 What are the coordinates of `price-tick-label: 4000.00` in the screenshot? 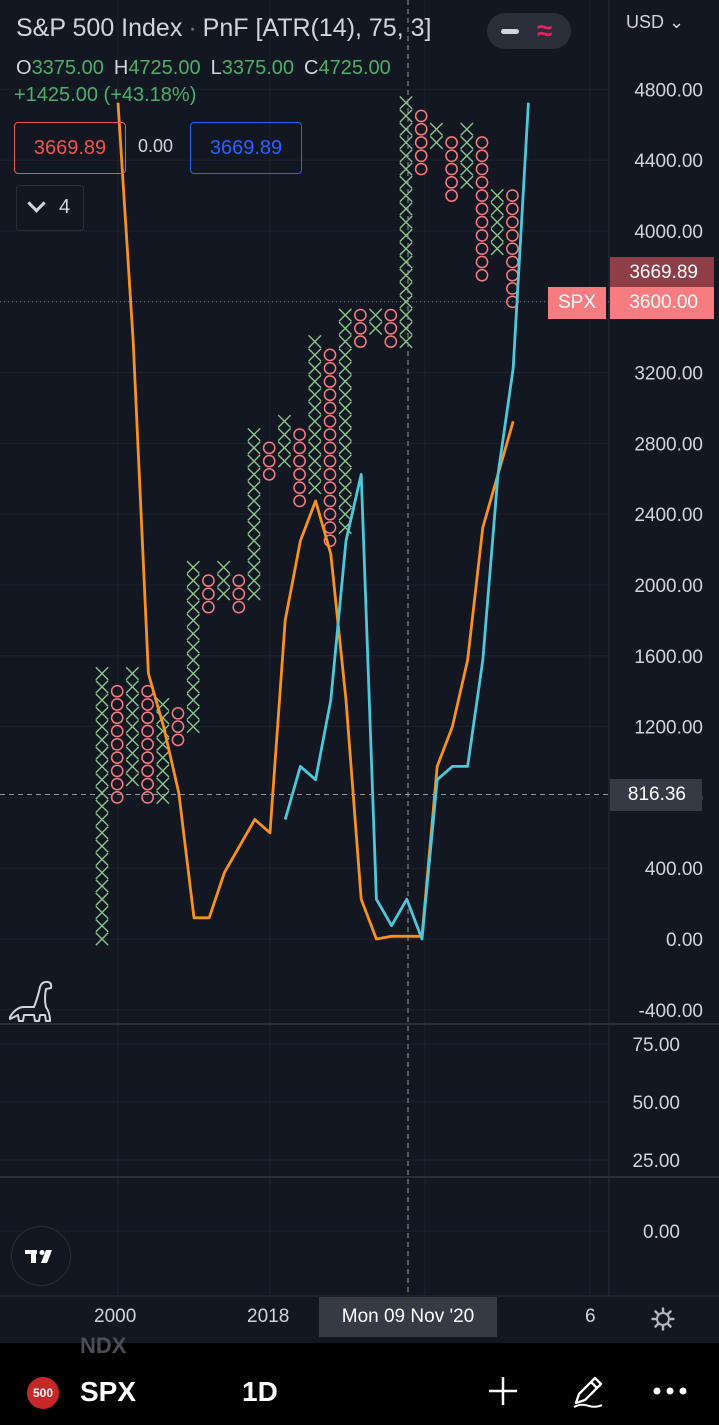 It's located at (668, 232).